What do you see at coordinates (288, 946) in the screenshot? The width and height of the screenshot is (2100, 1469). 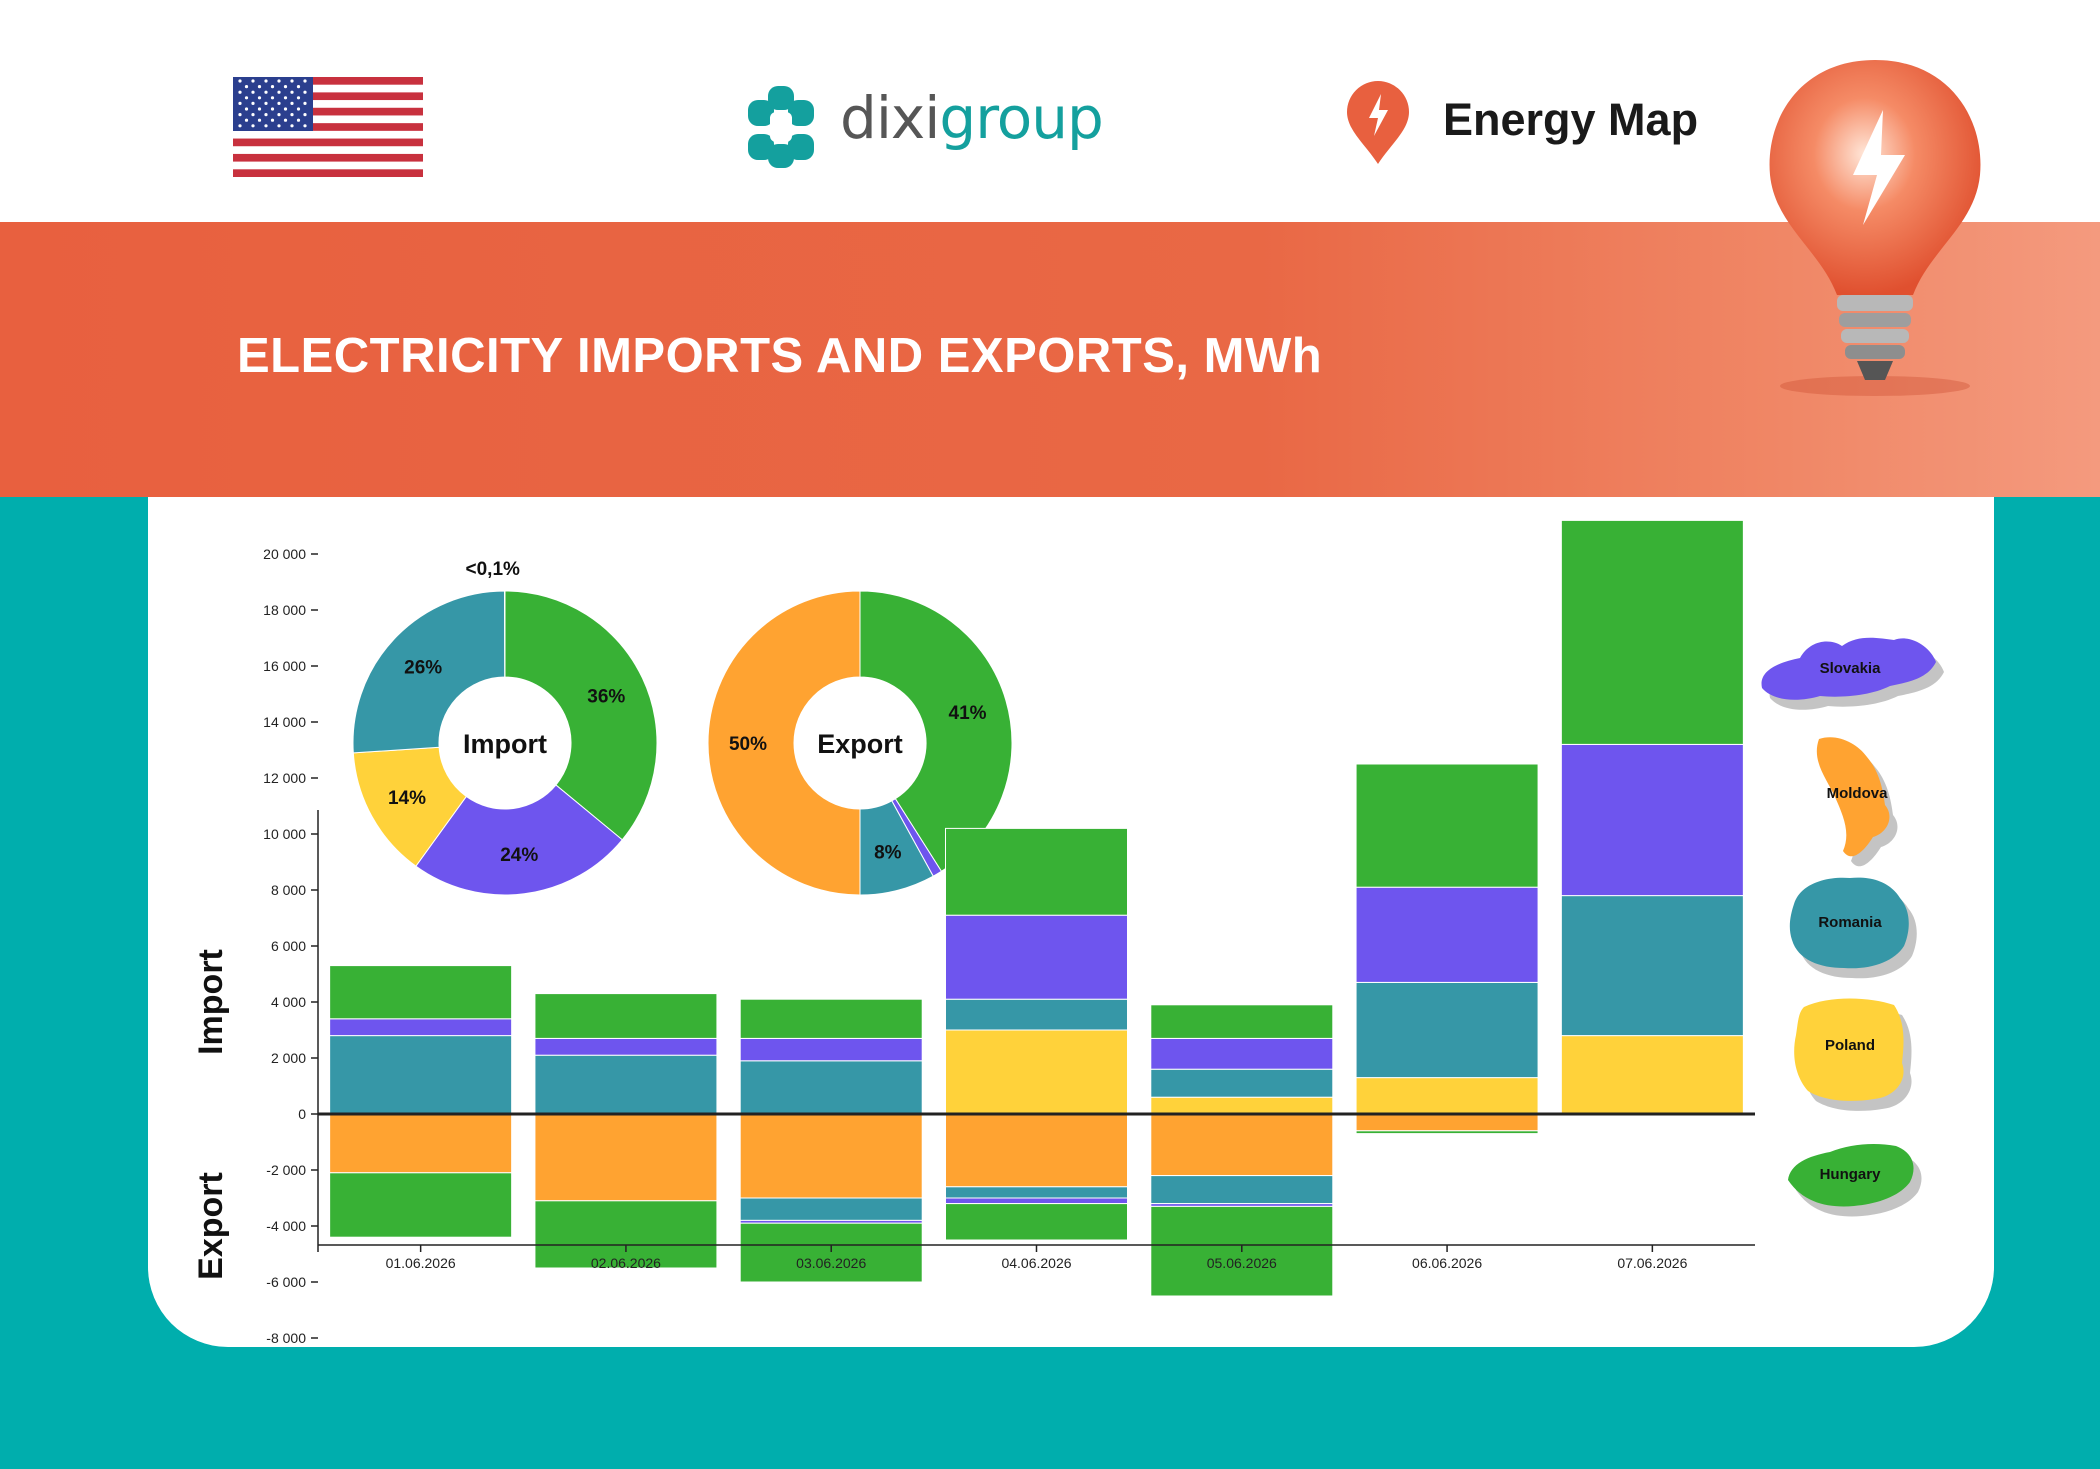 I see `y-tick-label-7: 6 000` at bounding box center [288, 946].